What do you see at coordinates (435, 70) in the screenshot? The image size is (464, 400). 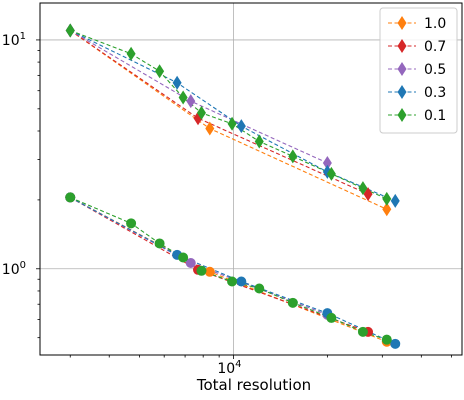 I see `legend-label: 0.5` at bounding box center [435, 70].